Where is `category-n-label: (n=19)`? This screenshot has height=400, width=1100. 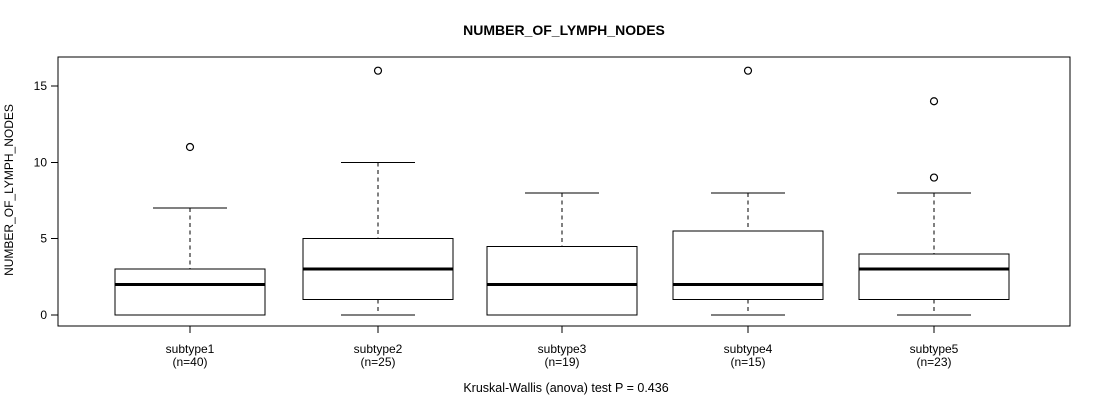
category-n-label: (n=19) is located at coordinates (561, 362).